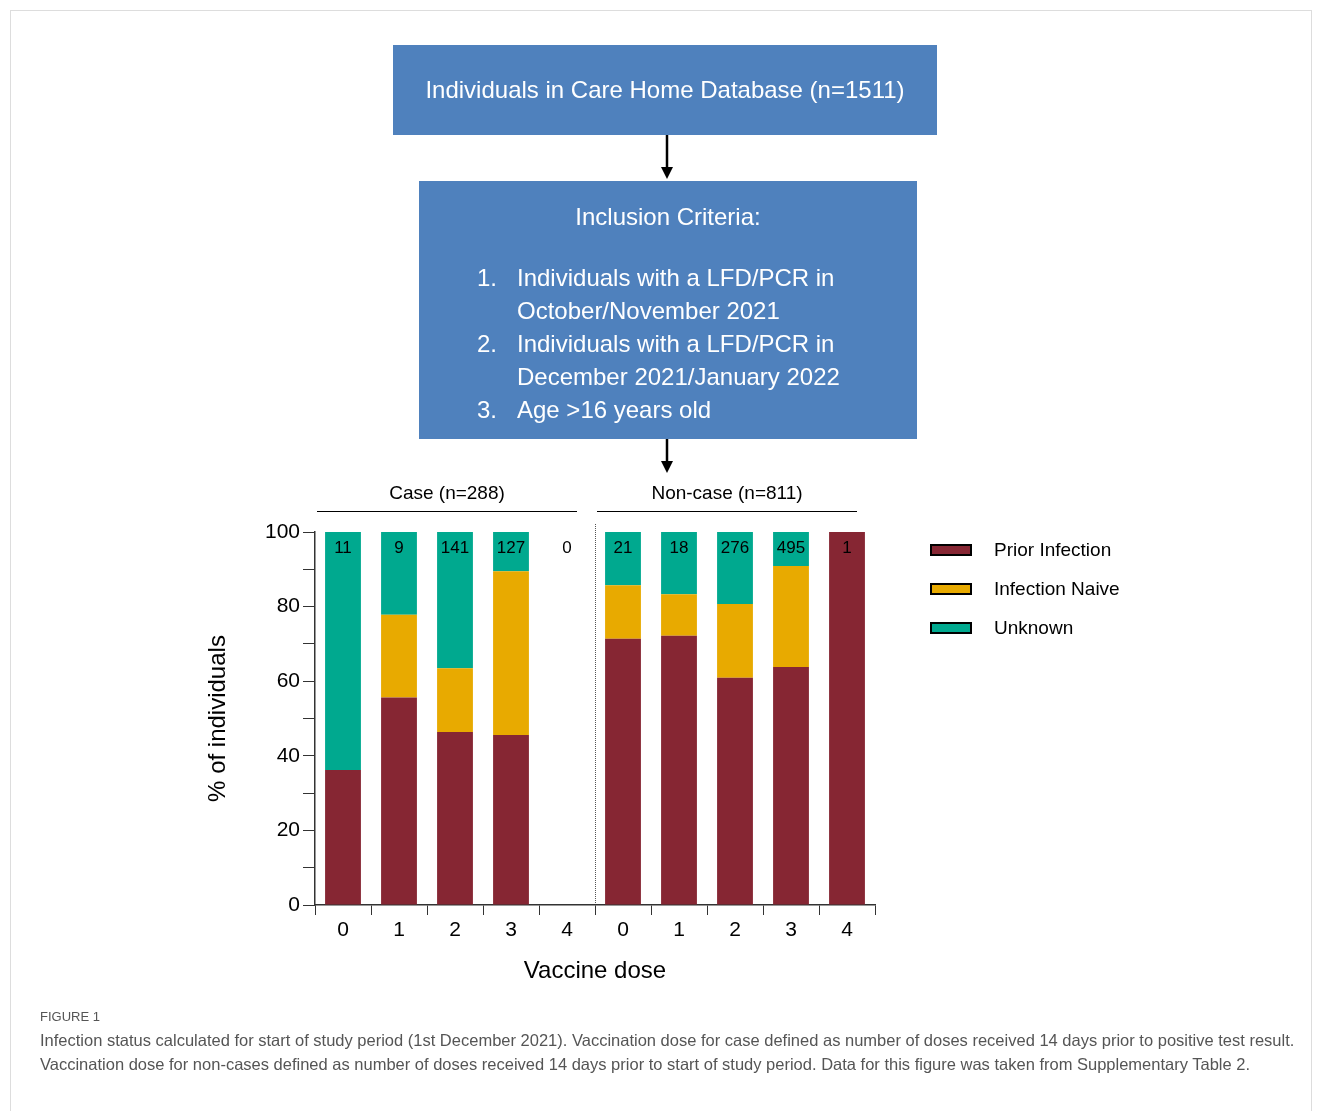  Describe the element at coordinates (70, 1016) in the screenshot. I see `caption: FIGURE 1` at that location.